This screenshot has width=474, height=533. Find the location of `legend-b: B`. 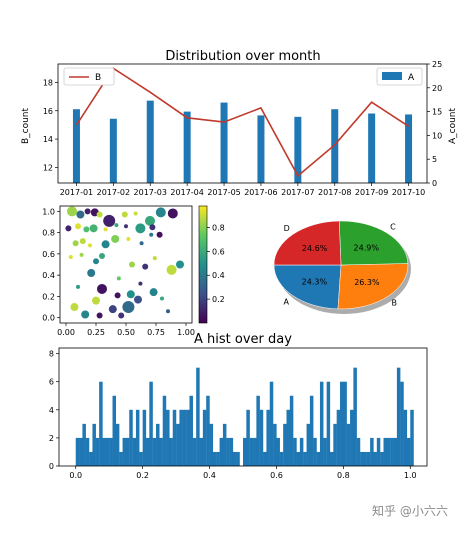

legend-b: B is located at coordinates (89, 76).